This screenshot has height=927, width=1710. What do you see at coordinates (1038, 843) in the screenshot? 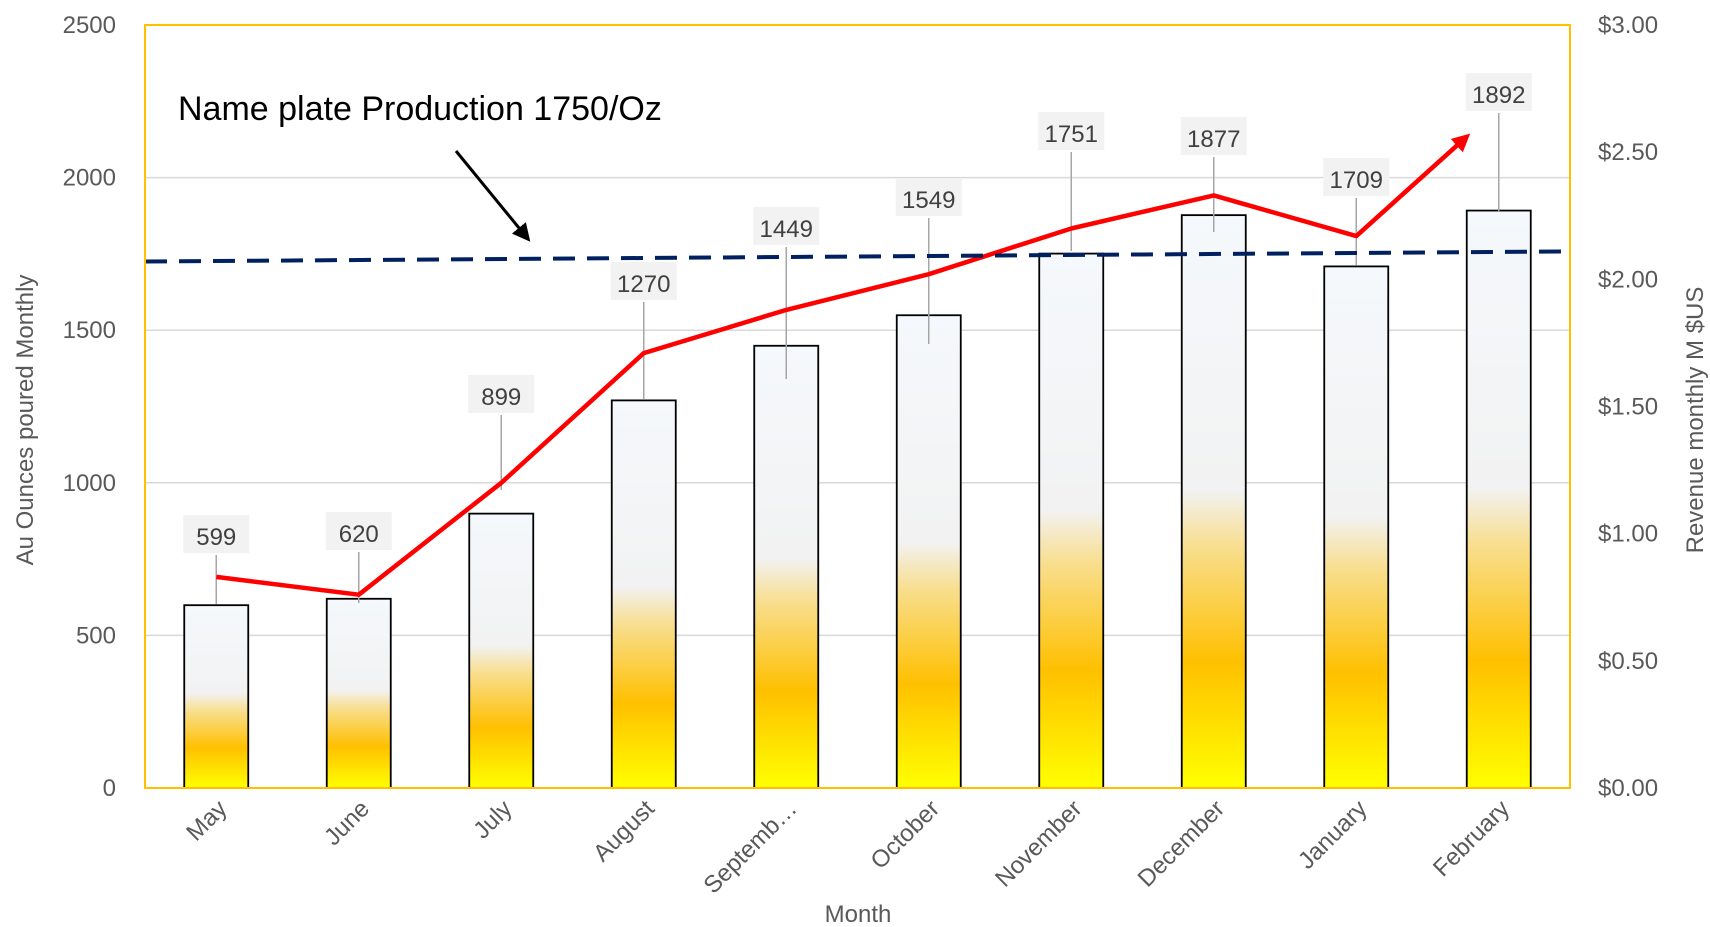
I see `x-tick-label: November` at bounding box center [1038, 843].